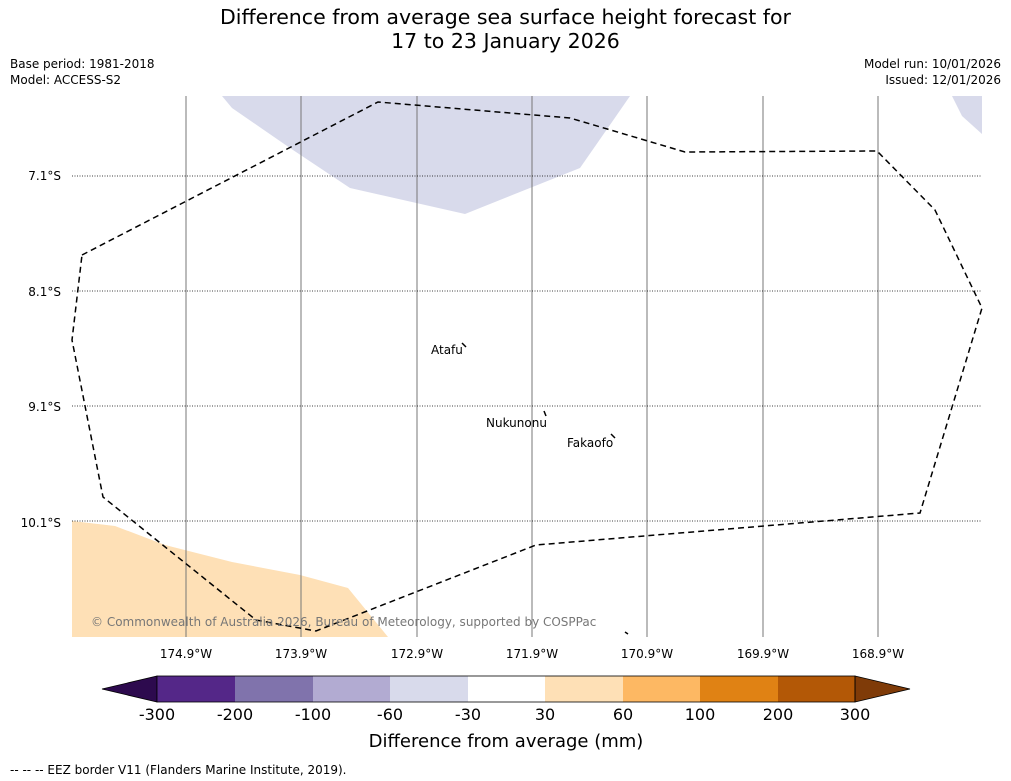 The image size is (1011, 781). What do you see at coordinates (590, 443) in the screenshot?
I see `place-label-fakaofo: Fakaofo` at bounding box center [590, 443].